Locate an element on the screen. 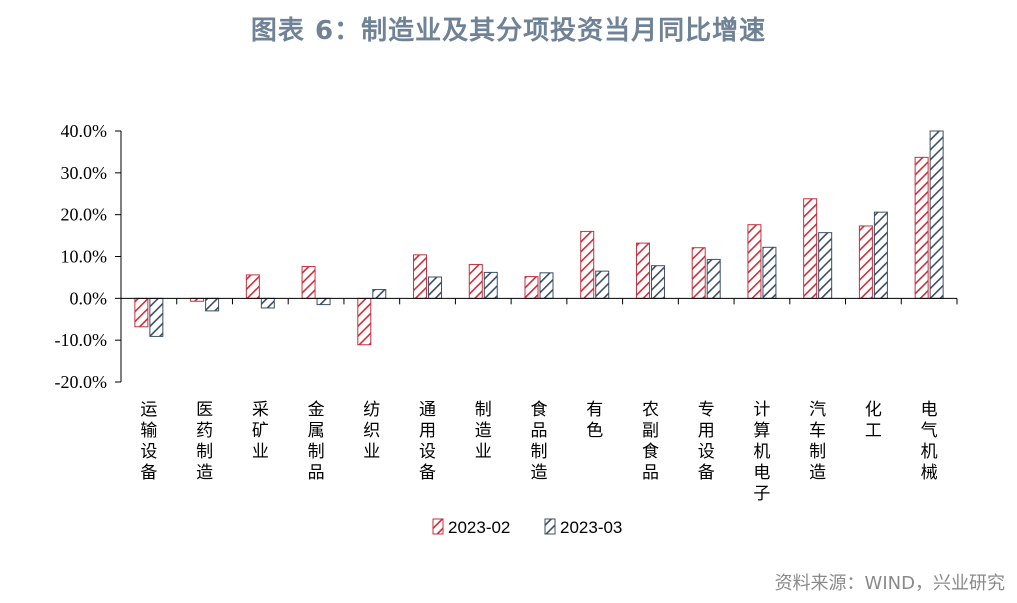  bar-2023-03-电气机械 is located at coordinates (936, 214).